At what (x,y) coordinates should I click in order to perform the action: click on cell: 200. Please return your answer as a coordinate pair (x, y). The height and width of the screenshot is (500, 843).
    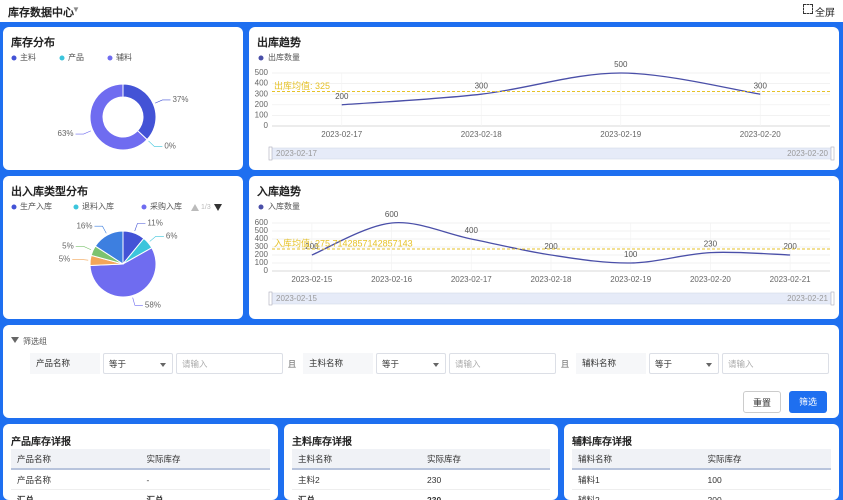
    Looking at the image, I should click on (766, 494).